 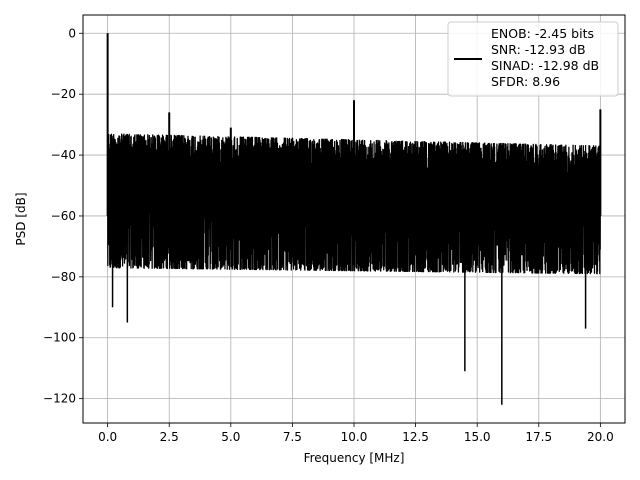 What do you see at coordinates (542, 33) in the screenshot?
I see `legend-entry-enob: ENOB: -2.45 bits` at bounding box center [542, 33].